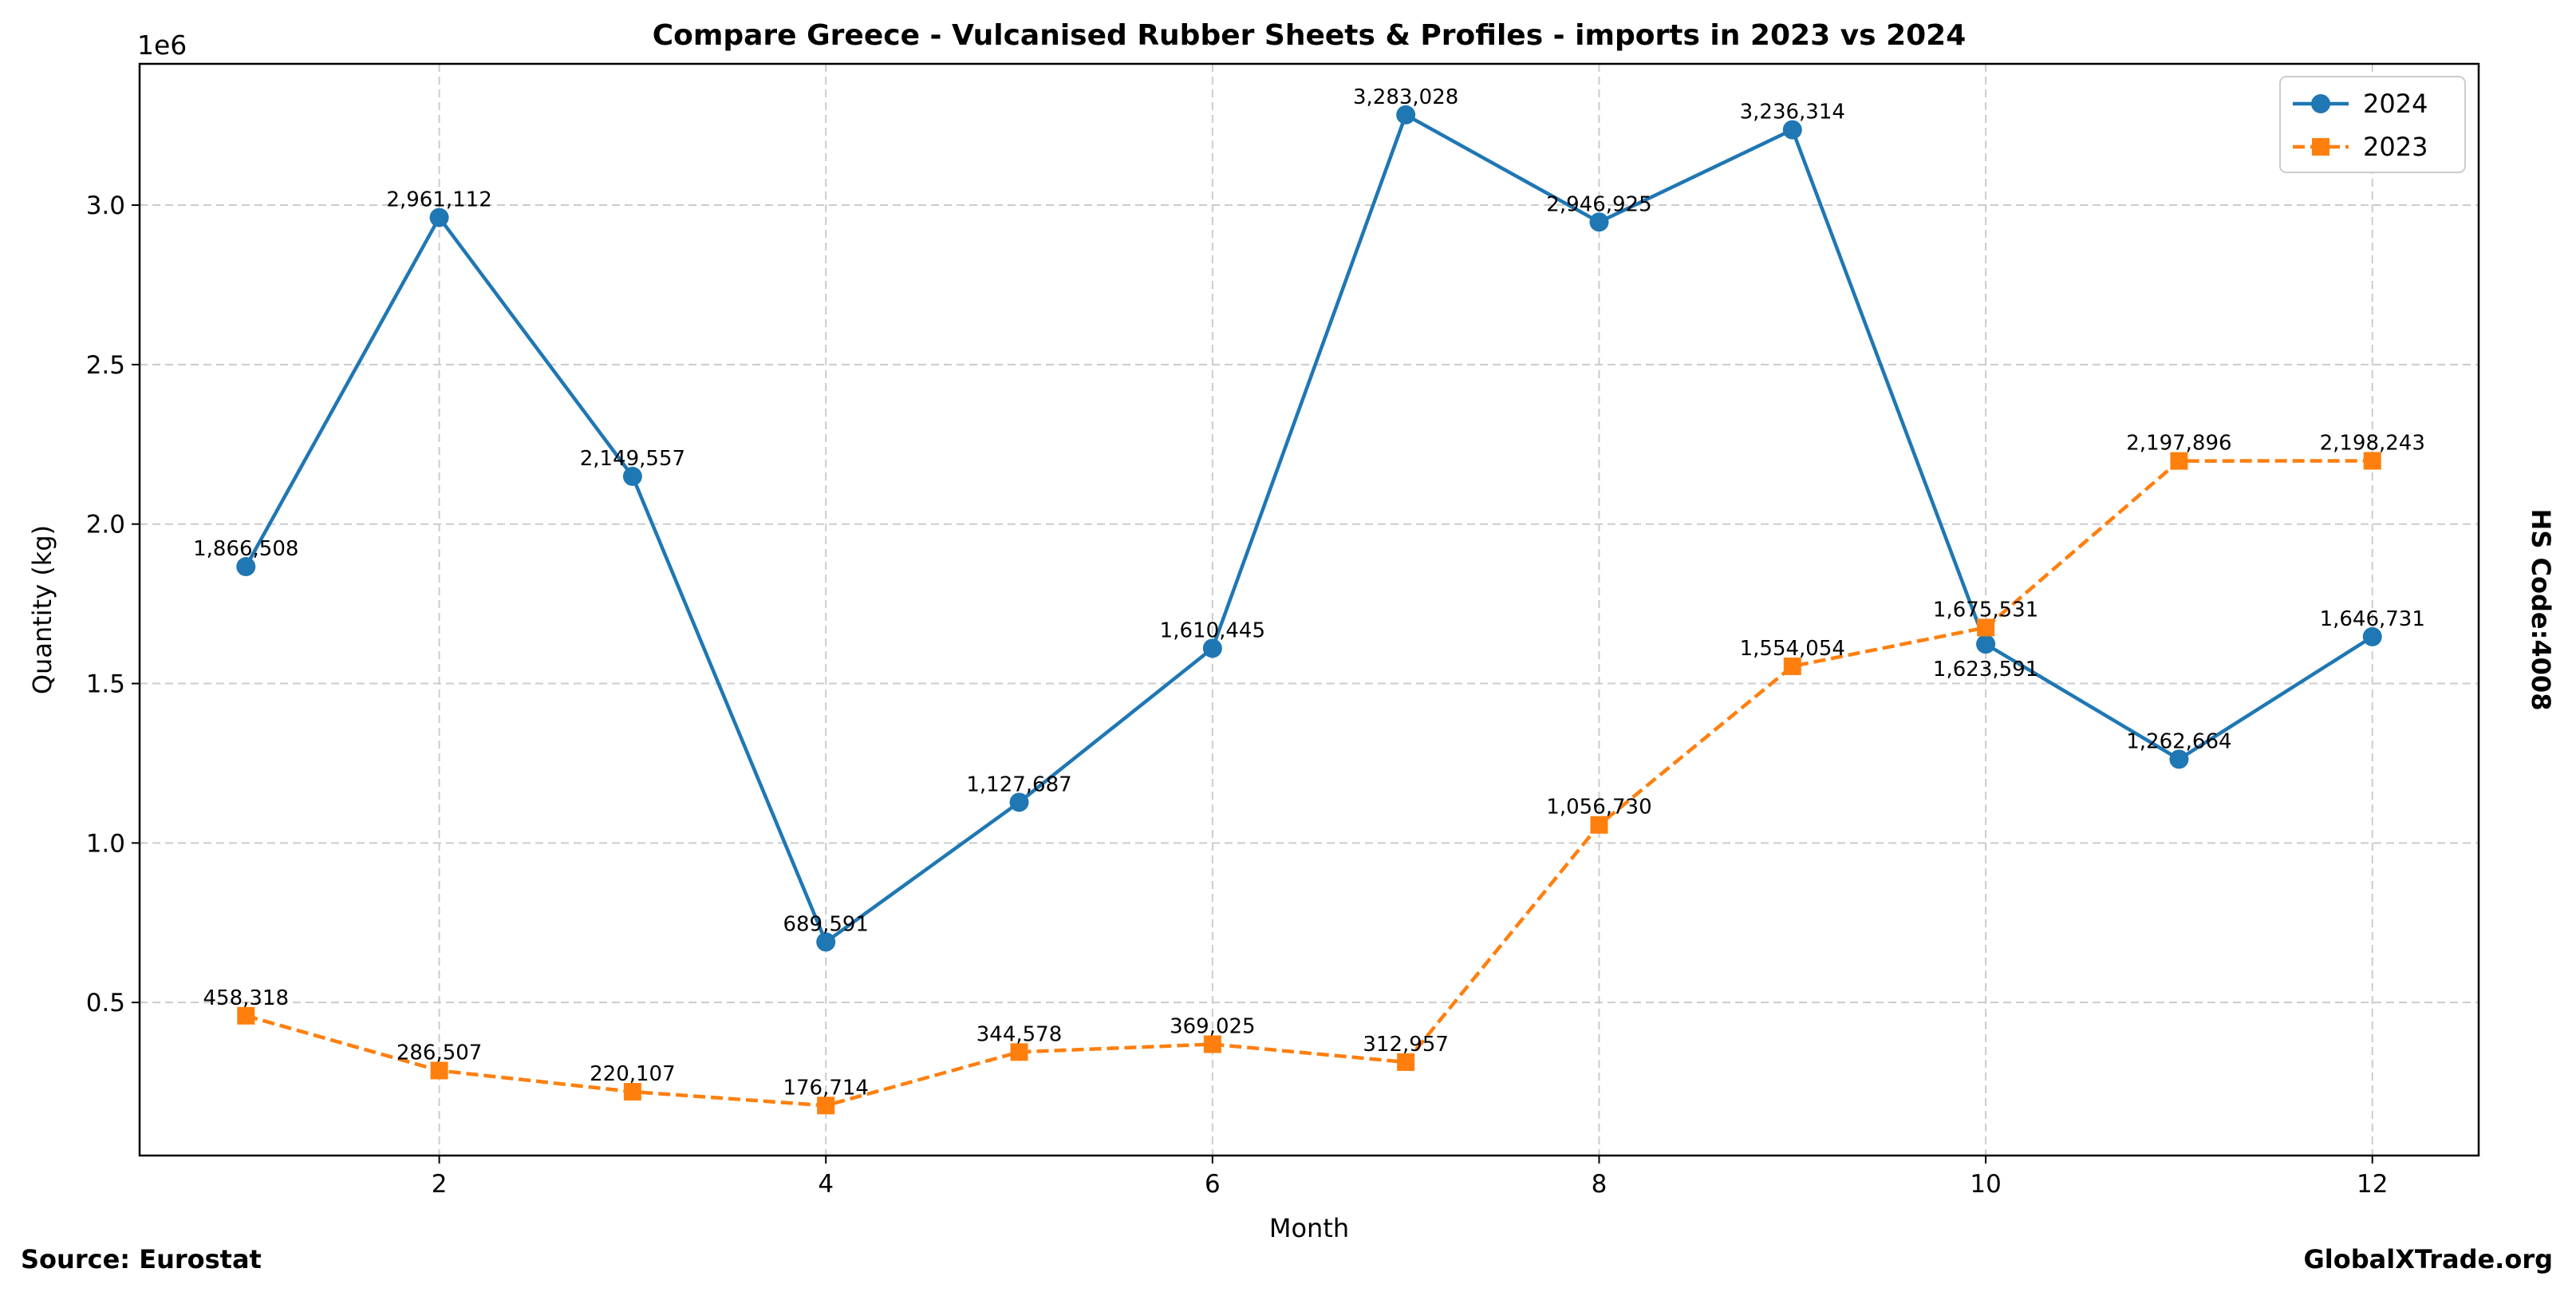 This screenshot has width=2576, height=1296. I want to click on data-label-2023: 312,957, so click(1406, 1045).